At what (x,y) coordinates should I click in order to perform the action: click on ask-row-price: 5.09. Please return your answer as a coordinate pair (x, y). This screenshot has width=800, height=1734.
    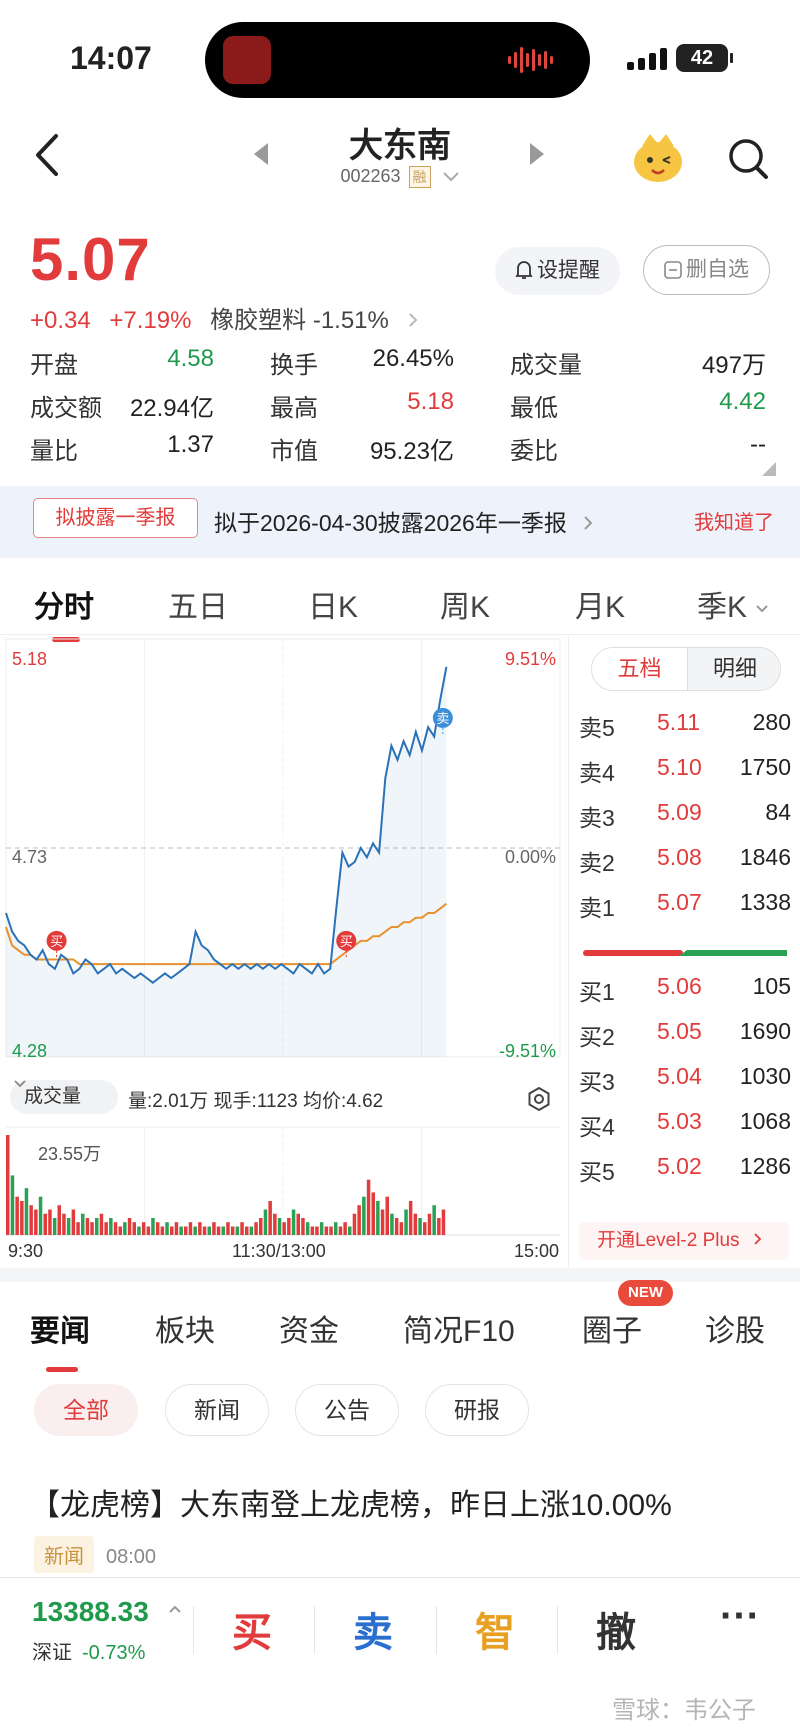
    Looking at the image, I should click on (679, 812).